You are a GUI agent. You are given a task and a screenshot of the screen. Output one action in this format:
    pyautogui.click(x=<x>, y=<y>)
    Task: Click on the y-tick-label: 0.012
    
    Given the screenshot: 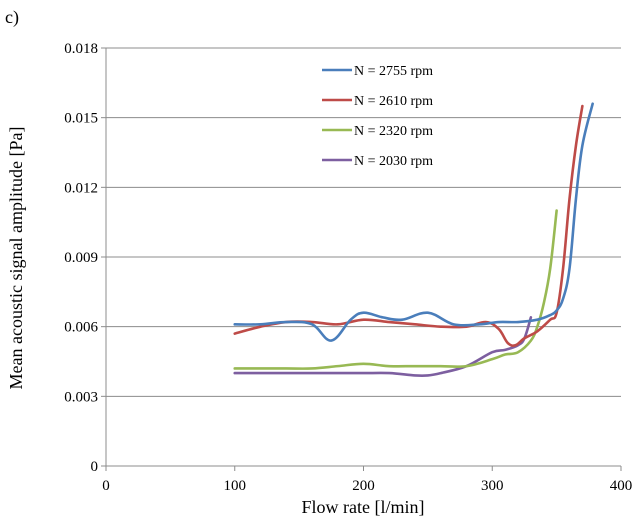 What is the action you would take?
    pyautogui.click(x=81, y=188)
    